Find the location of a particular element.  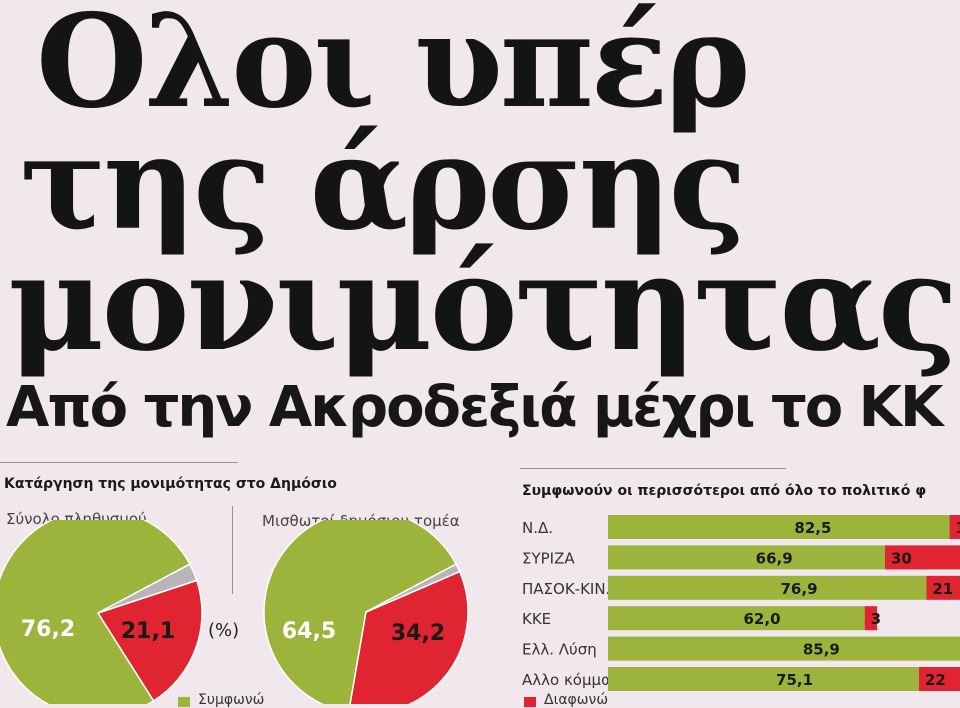

bar-category-label: ΣΥΡΙΖΑ is located at coordinates (548, 558).